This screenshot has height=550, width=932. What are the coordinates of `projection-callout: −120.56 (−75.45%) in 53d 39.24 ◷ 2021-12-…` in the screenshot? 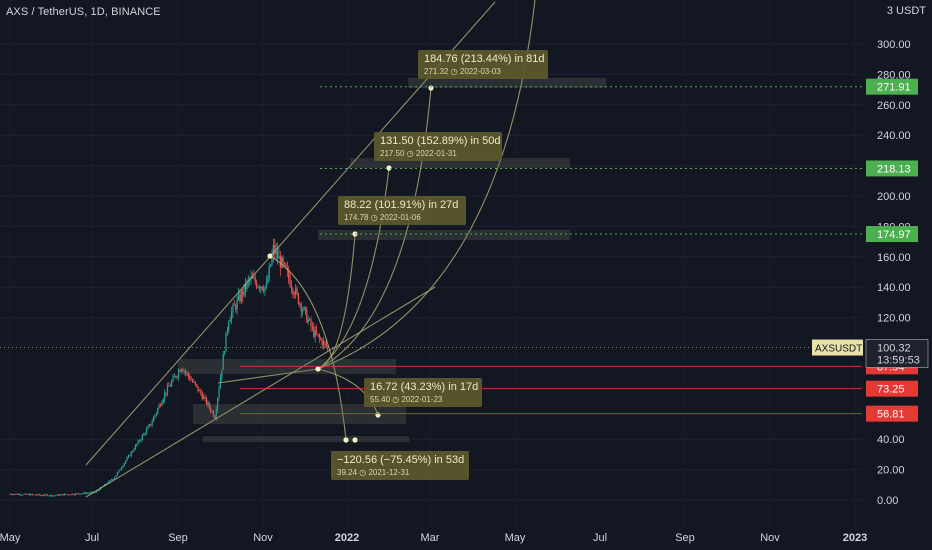 It's located at (400, 465).